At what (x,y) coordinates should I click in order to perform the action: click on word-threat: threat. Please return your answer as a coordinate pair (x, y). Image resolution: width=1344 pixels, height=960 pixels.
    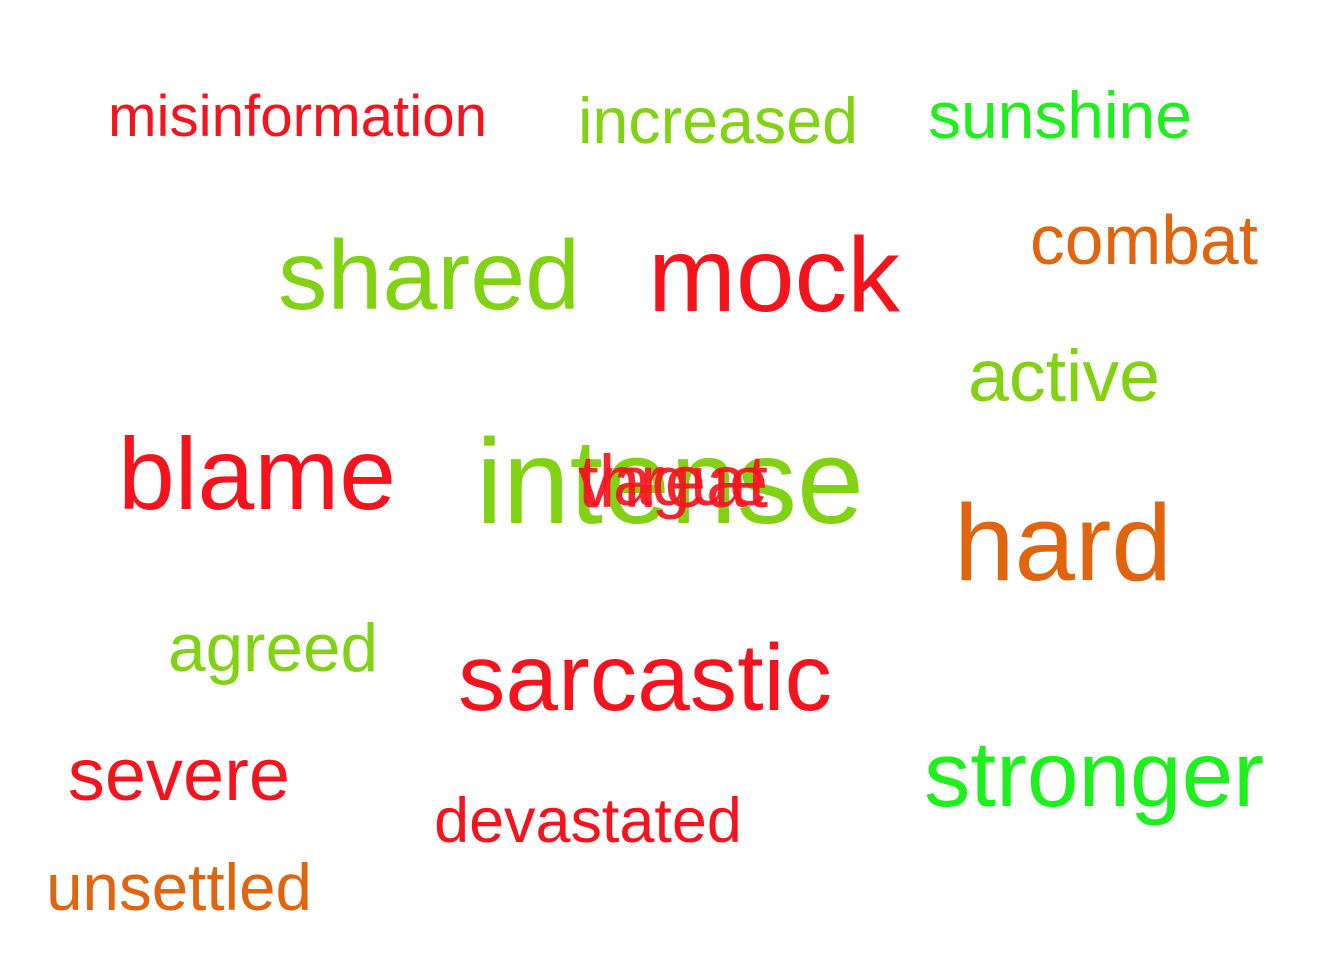
    Looking at the image, I should click on (673, 481).